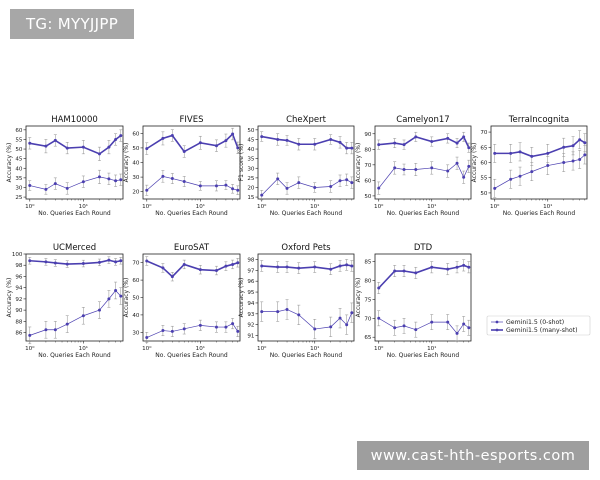  I want to click on watermark: www.cast-hth-esports.com, so click(473, 455).